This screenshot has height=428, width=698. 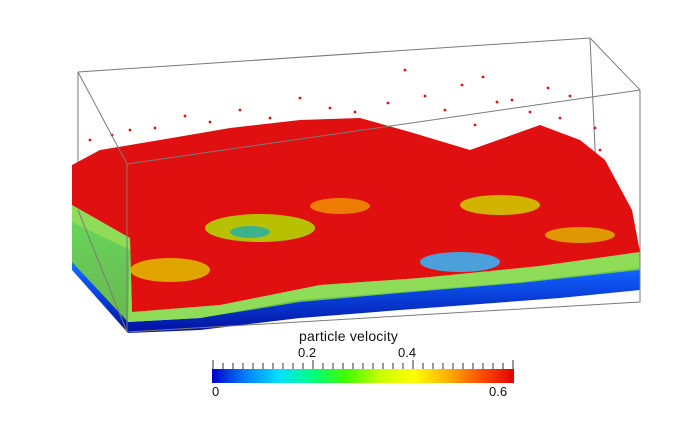 I want to click on colorbar-label-top: 0.2, so click(x=307, y=352).